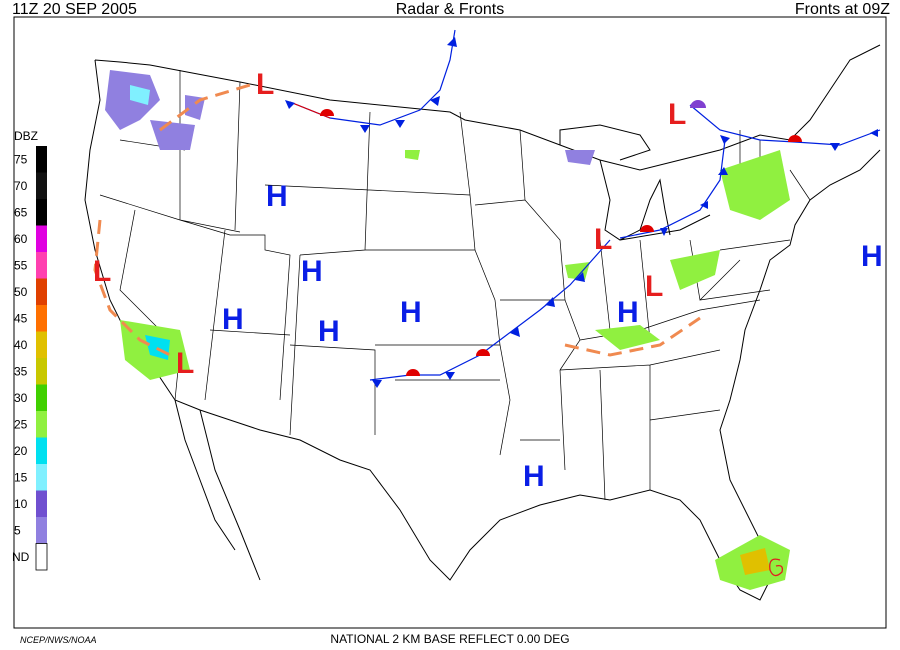 The height and width of the screenshot is (650, 900). I want to click on legend-label: 65, so click(21, 212).